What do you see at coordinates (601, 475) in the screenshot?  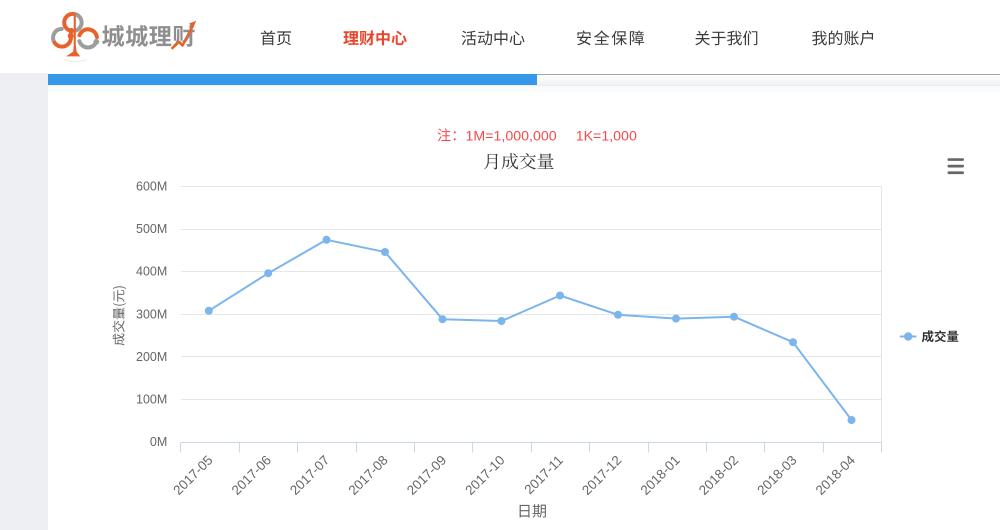 I see `svg-text: 2017-12` at bounding box center [601, 475].